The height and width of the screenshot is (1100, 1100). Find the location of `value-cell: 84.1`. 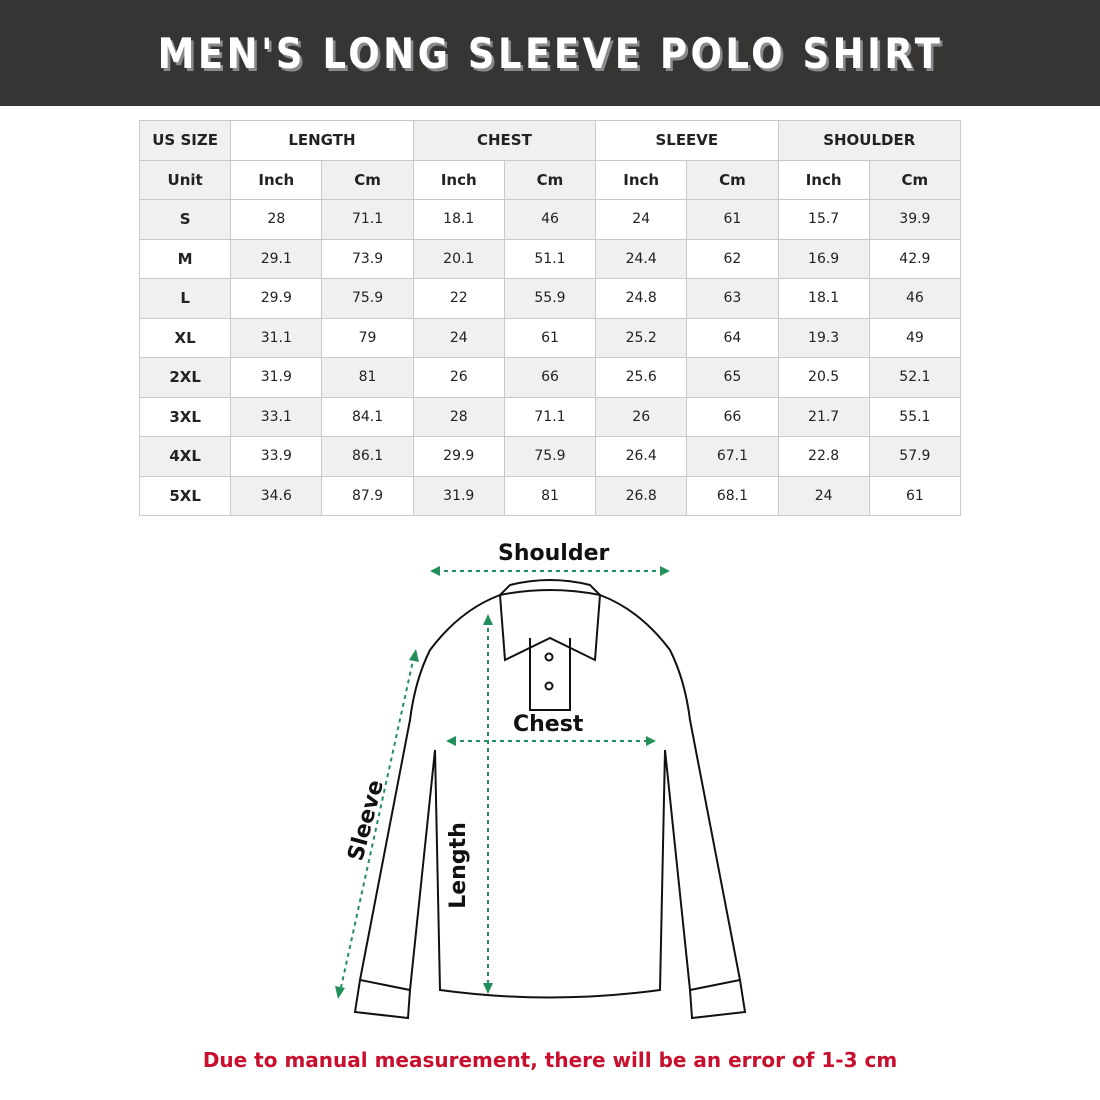

value-cell: 84.1 is located at coordinates (367, 416).